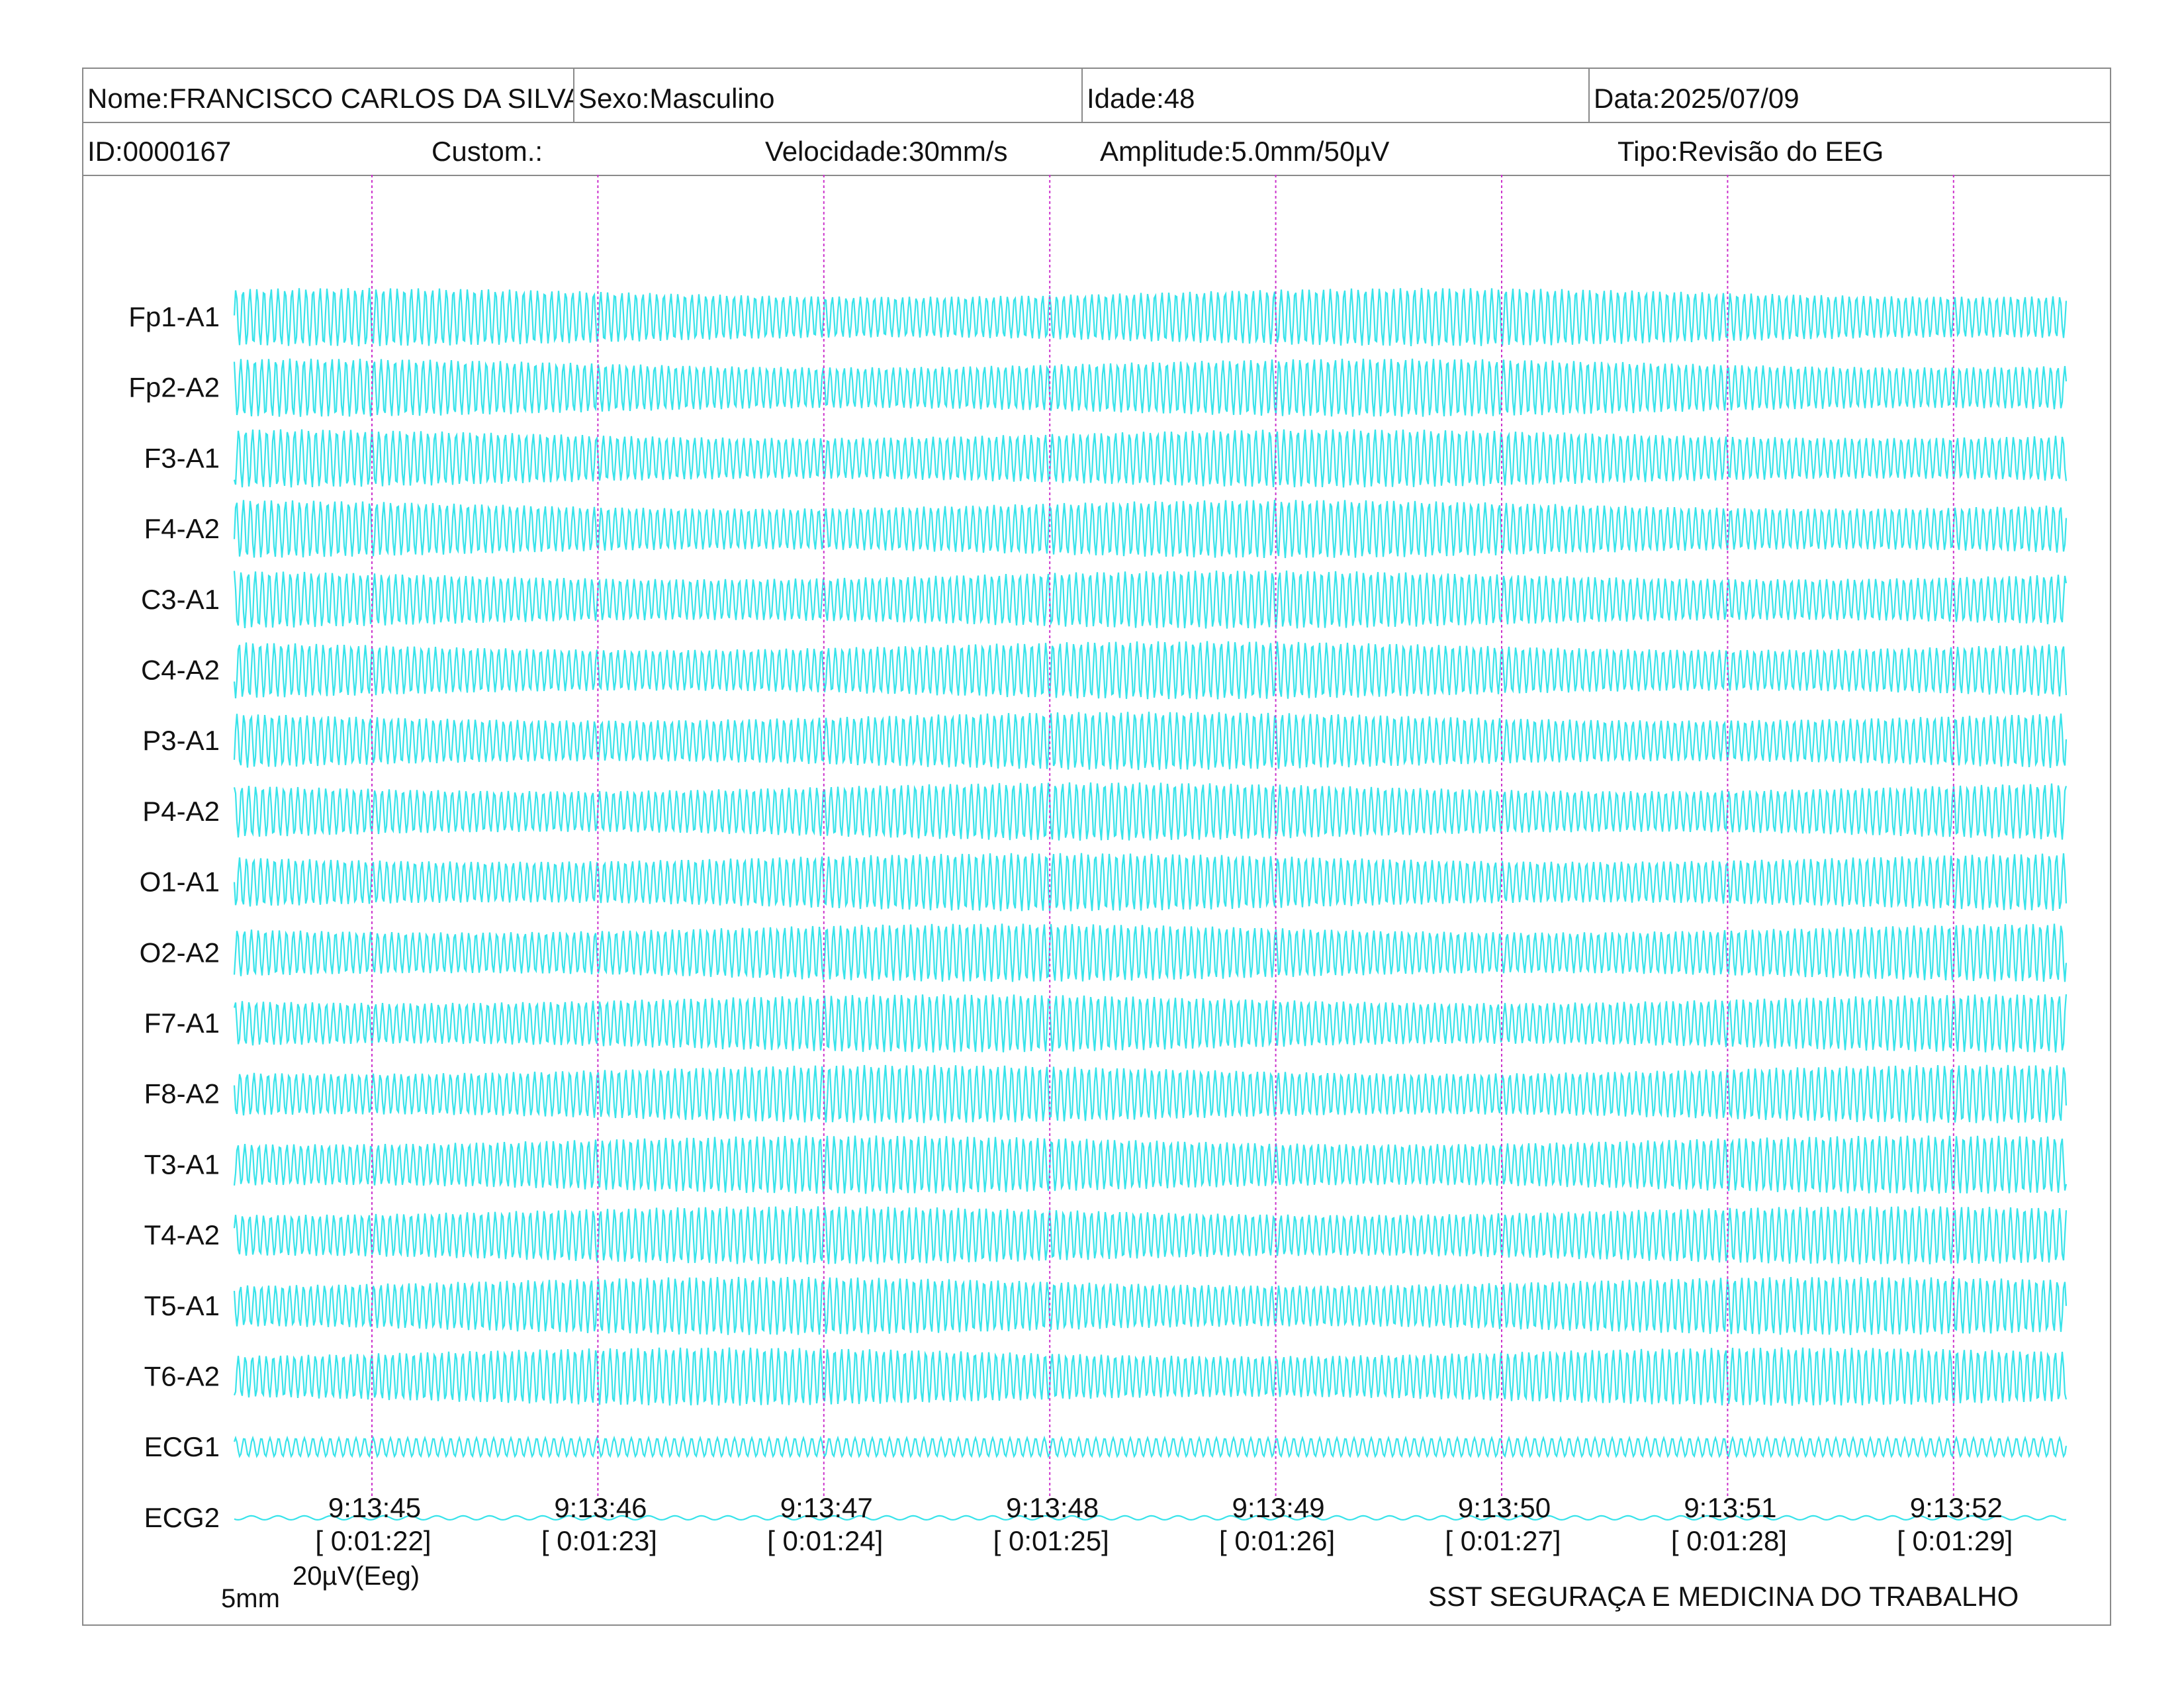 The height and width of the screenshot is (1688, 2184). What do you see at coordinates (182, 1234) in the screenshot?
I see `channel-label: T4-A2` at bounding box center [182, 1234].